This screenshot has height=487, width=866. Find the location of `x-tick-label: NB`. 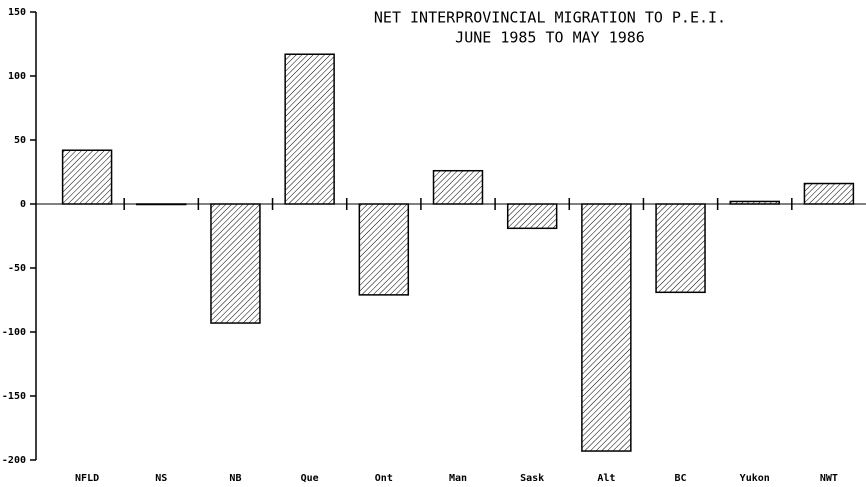

x-tick-label: NB is located at coordinates (235, 478).